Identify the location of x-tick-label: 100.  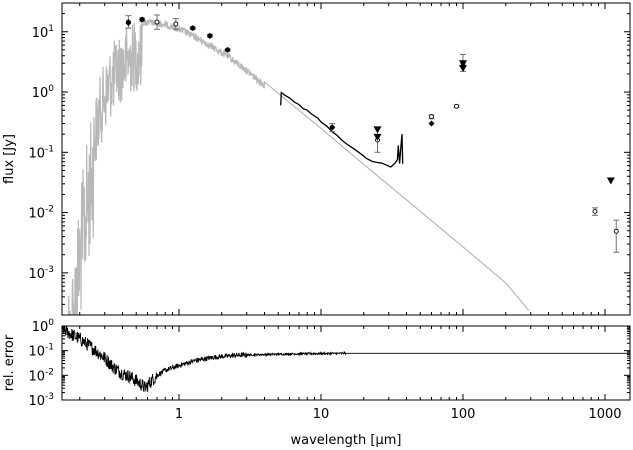
(463, 414).